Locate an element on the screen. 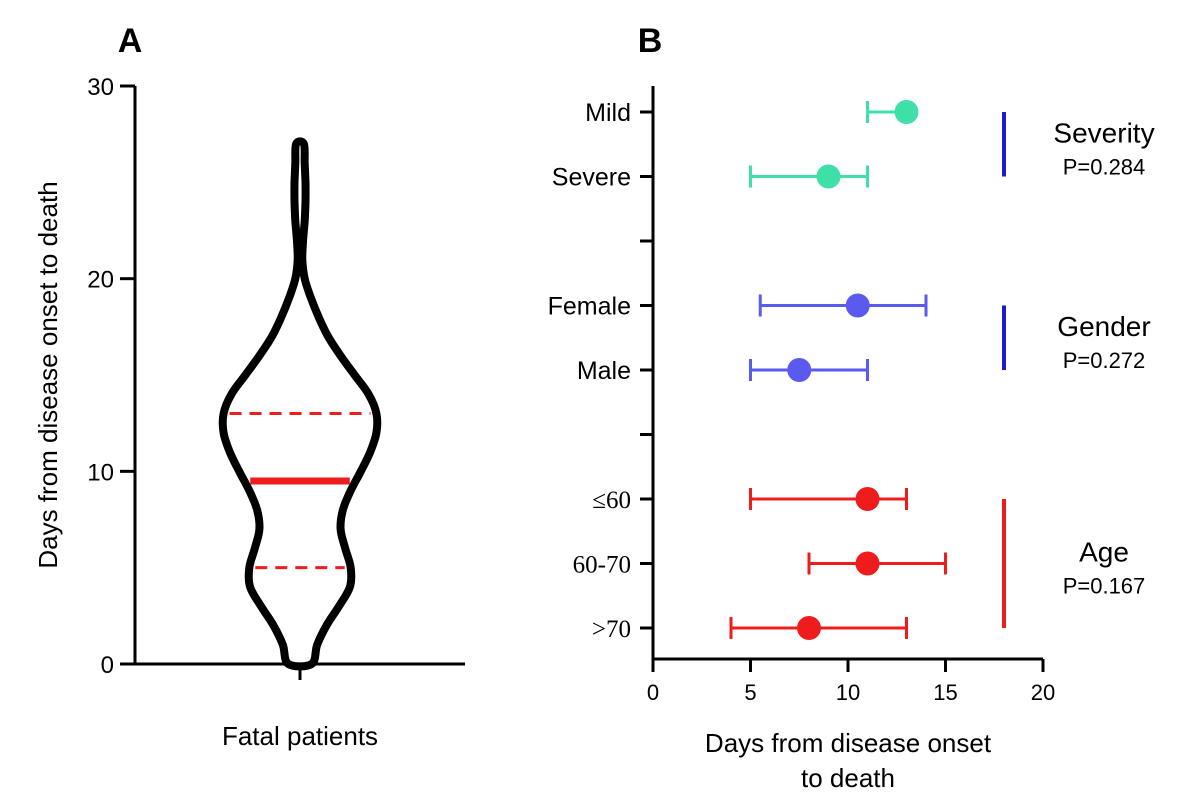 This screenshot has height=812, width=1193. y-axis-label: Days from disease onset to death is located at coordinates (48, 374).